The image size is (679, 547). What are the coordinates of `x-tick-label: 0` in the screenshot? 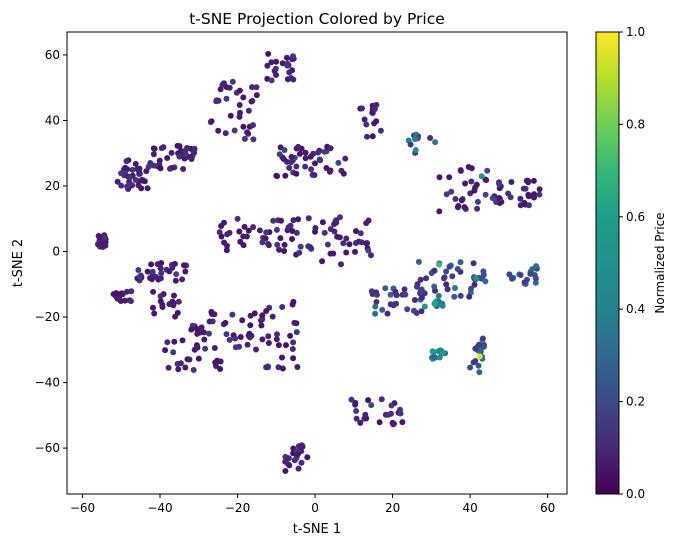 It's located at (315, 508).